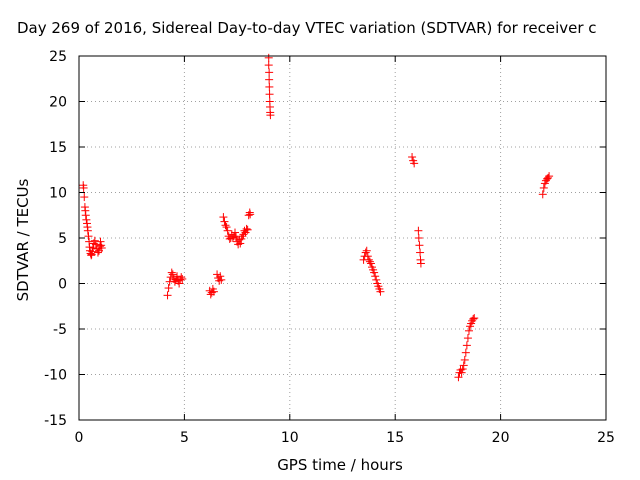 The width and height of the screenshot is (640, 480). What do you see at coordinates (62, 239) in the screenshot?
I see `y-tick-label: 5` at bounding box center [62, 239].